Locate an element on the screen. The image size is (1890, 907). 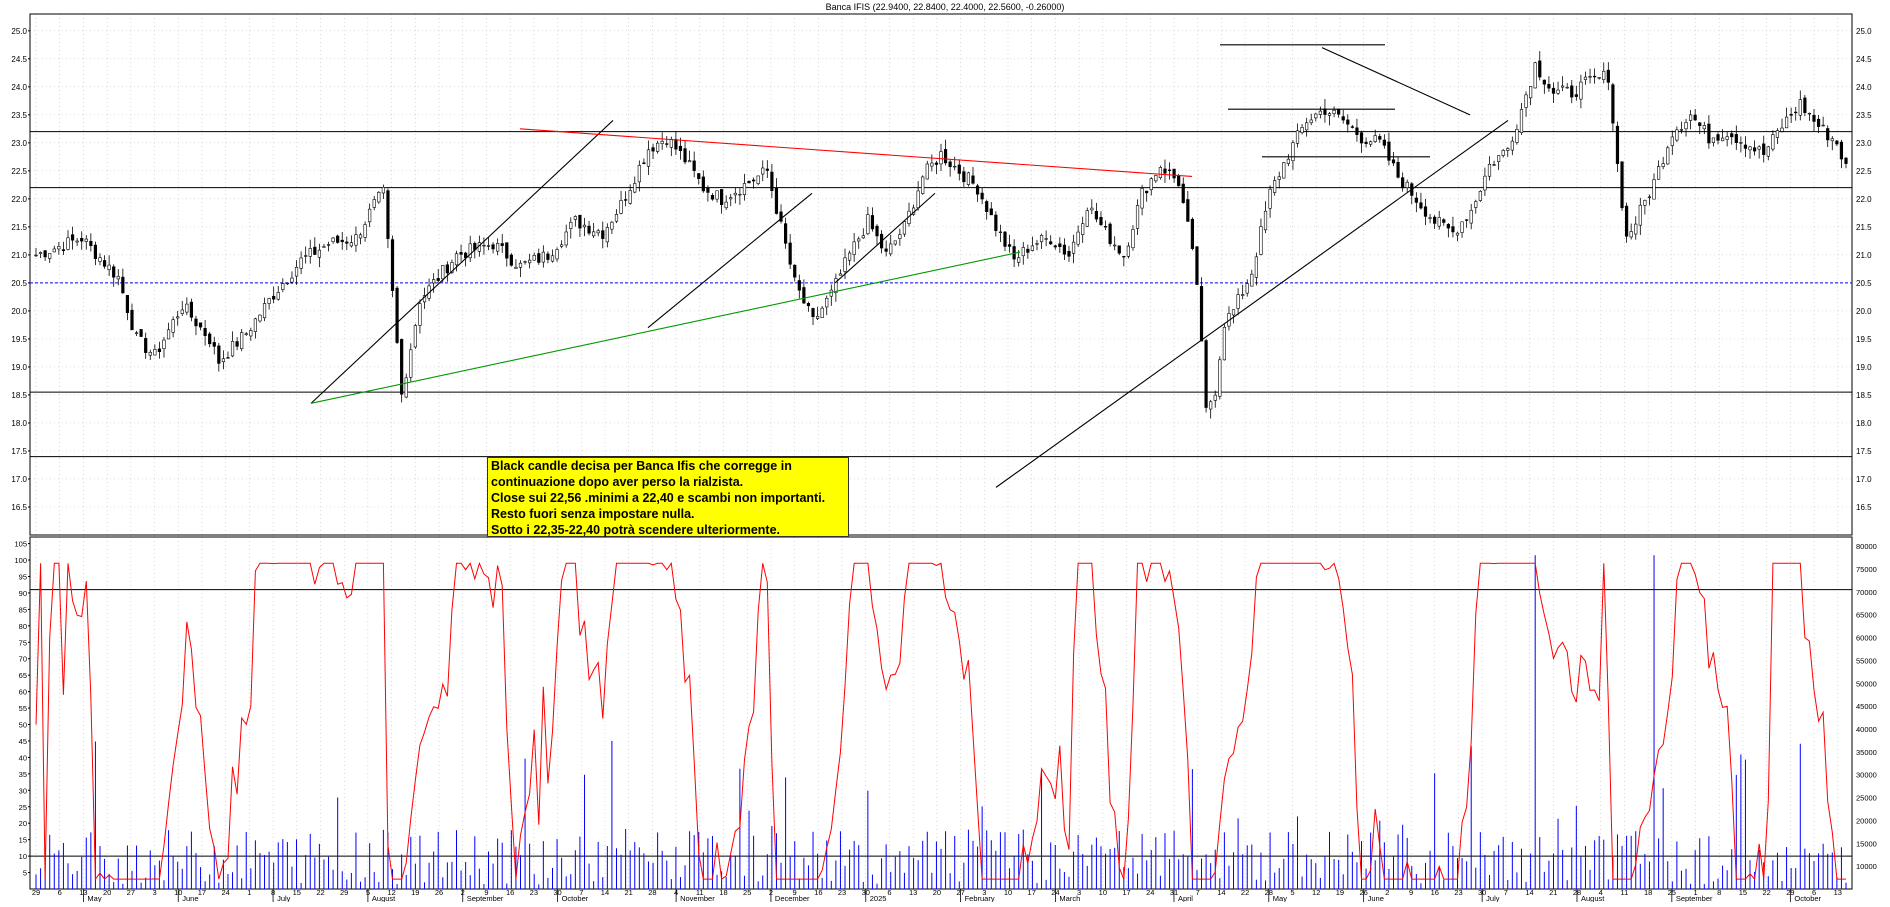
x-tick-month: July is located at coordinates (1493, 898).